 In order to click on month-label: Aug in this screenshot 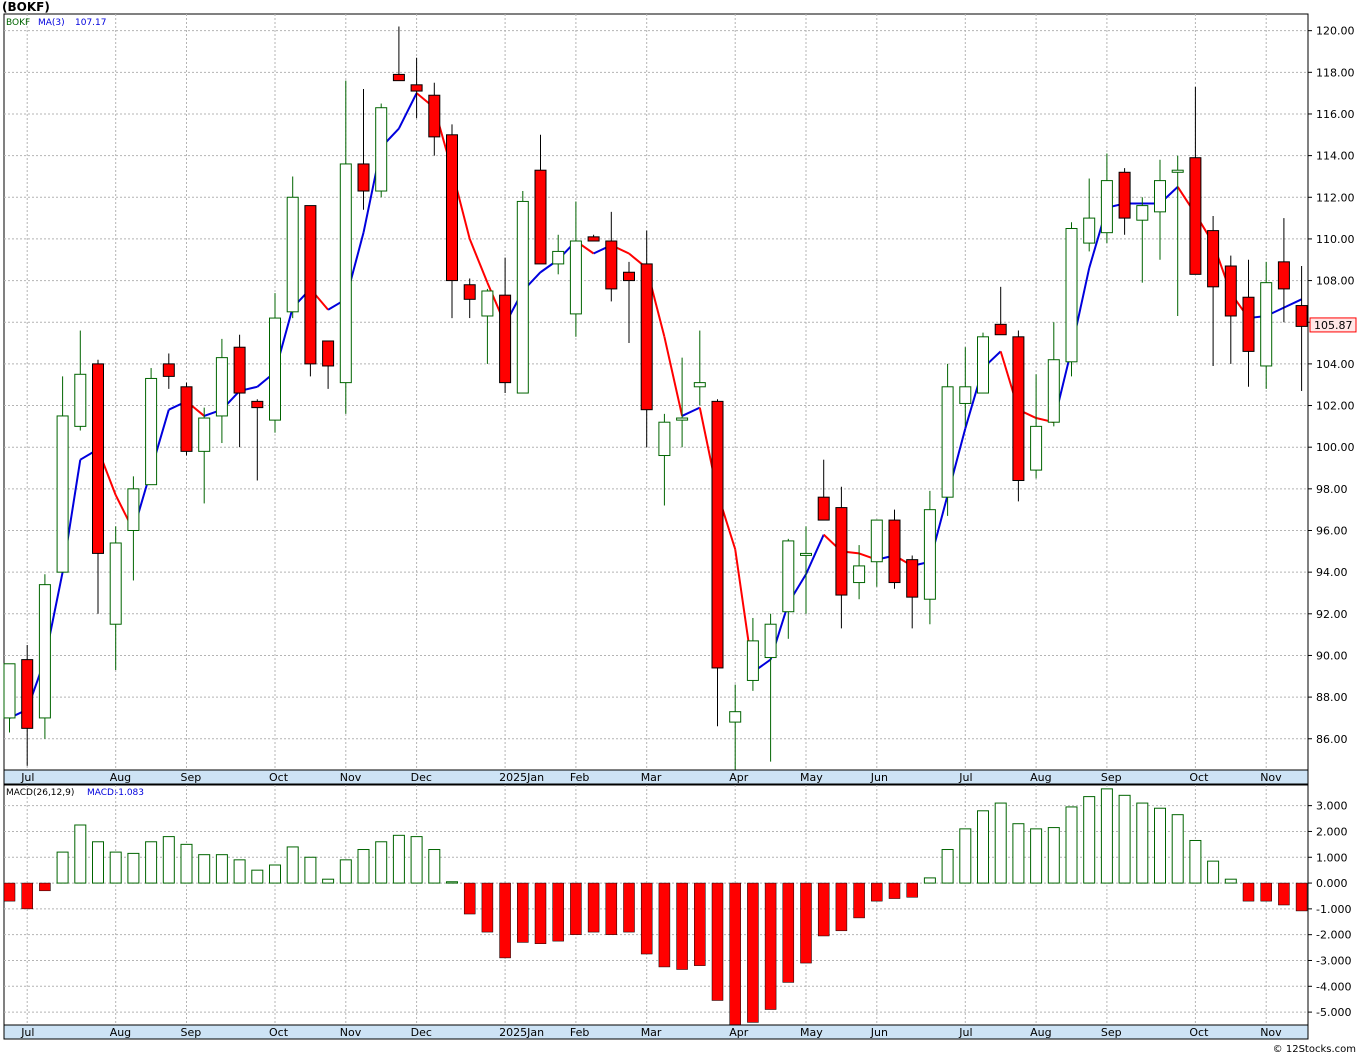, I will do `click(120, 777)`.